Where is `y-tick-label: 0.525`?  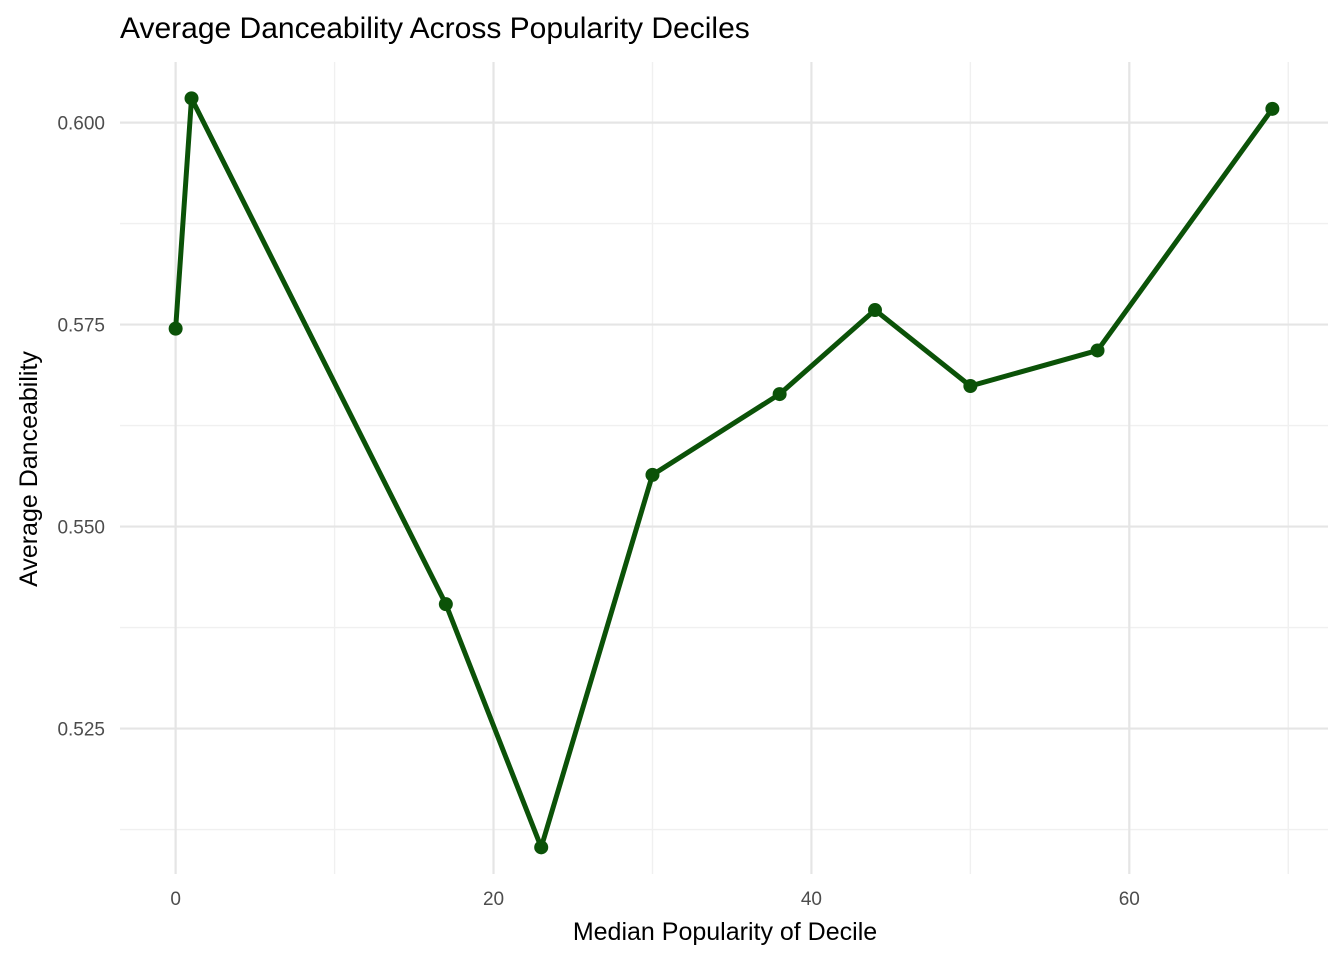 y-tick-label: 0.525 is located at coordinates (81, 730).